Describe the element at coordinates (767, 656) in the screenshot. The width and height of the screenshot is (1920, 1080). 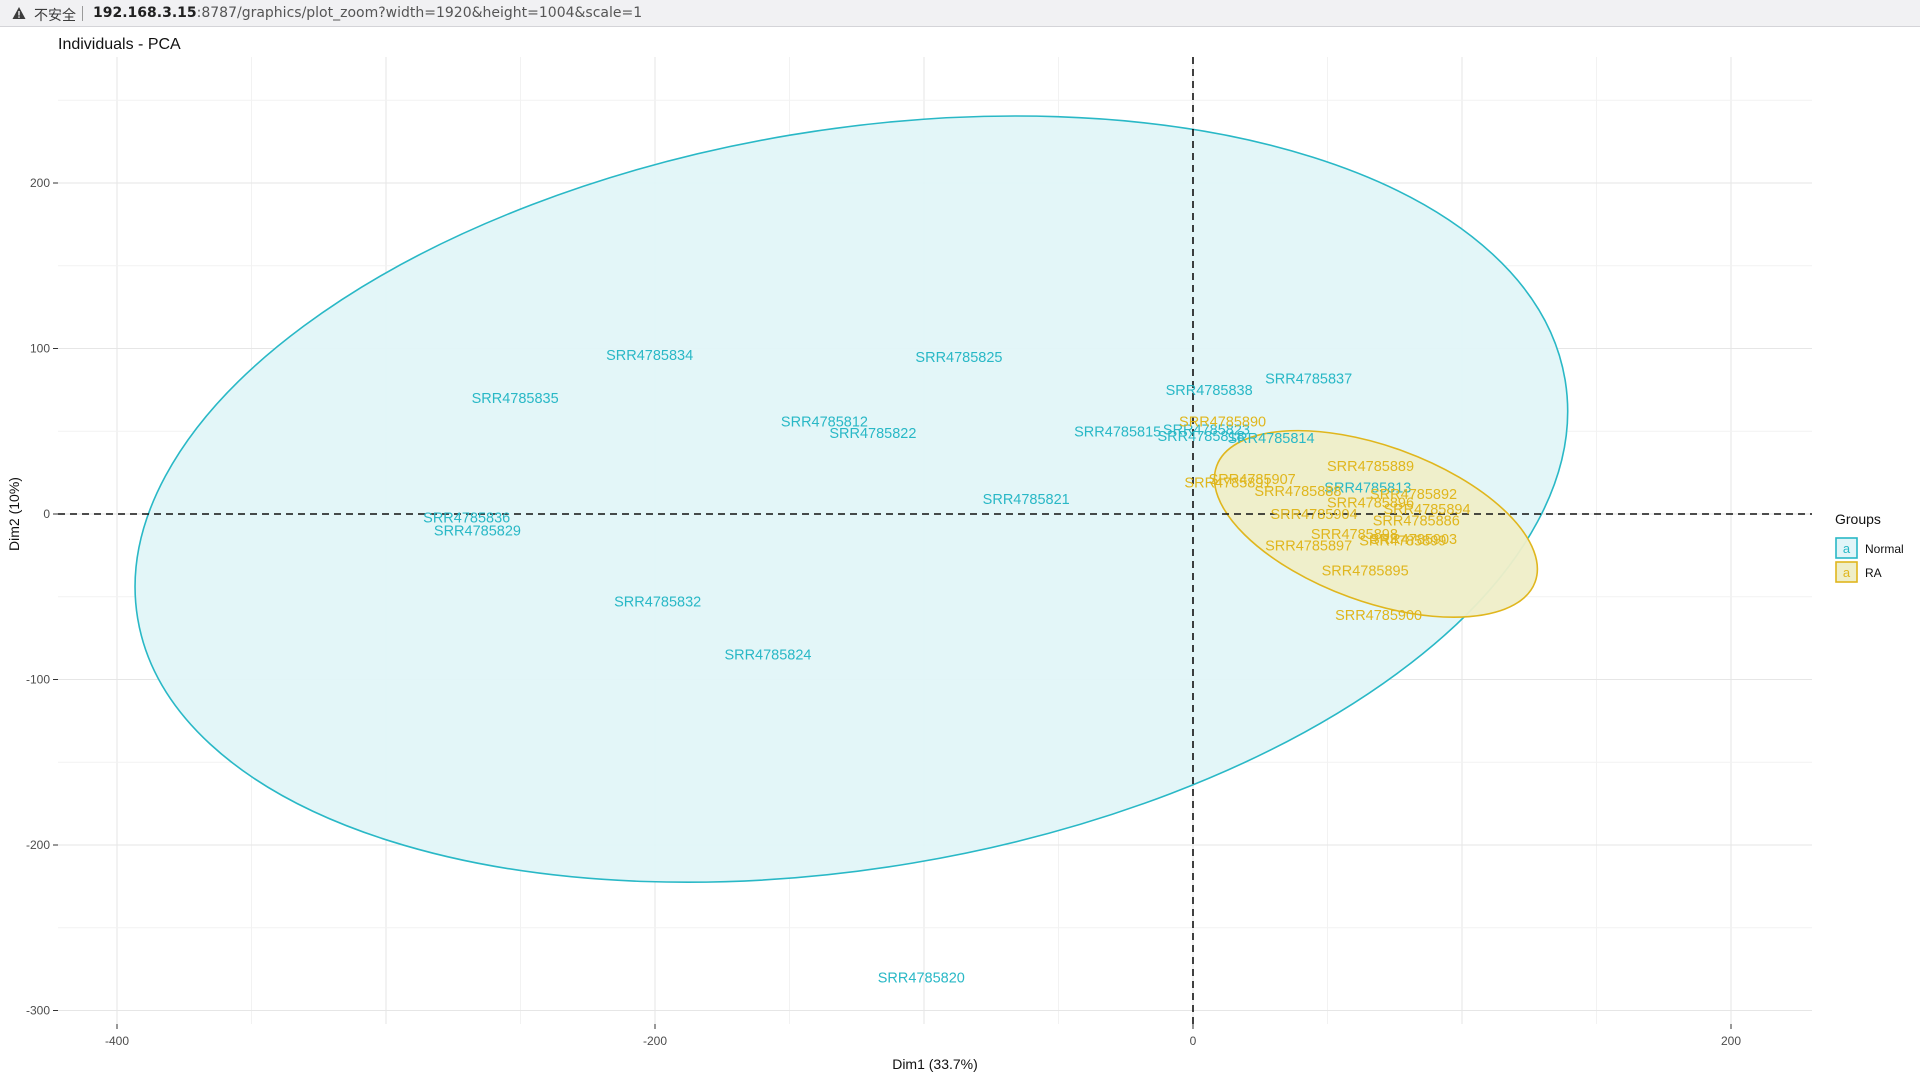
I see `point-label-normal: SRR4785824` at that location.